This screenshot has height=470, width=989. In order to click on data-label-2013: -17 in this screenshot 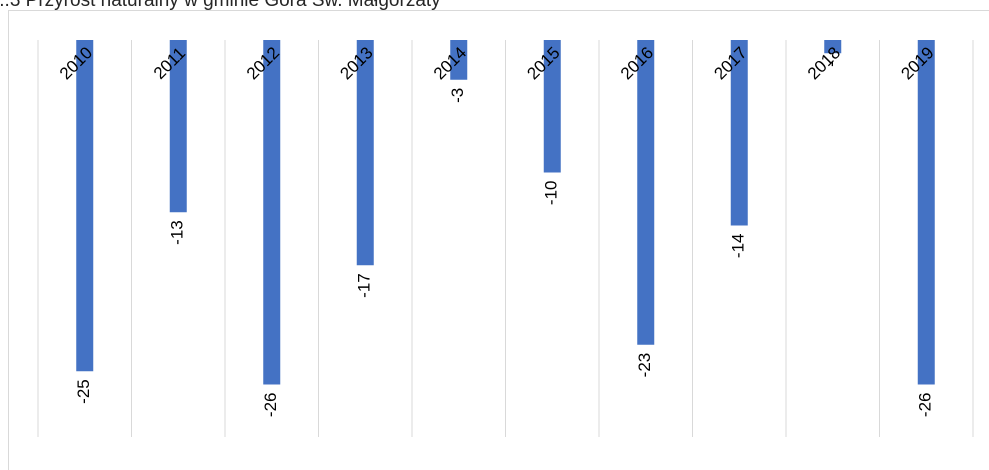, I will do `click(364, 285)`.